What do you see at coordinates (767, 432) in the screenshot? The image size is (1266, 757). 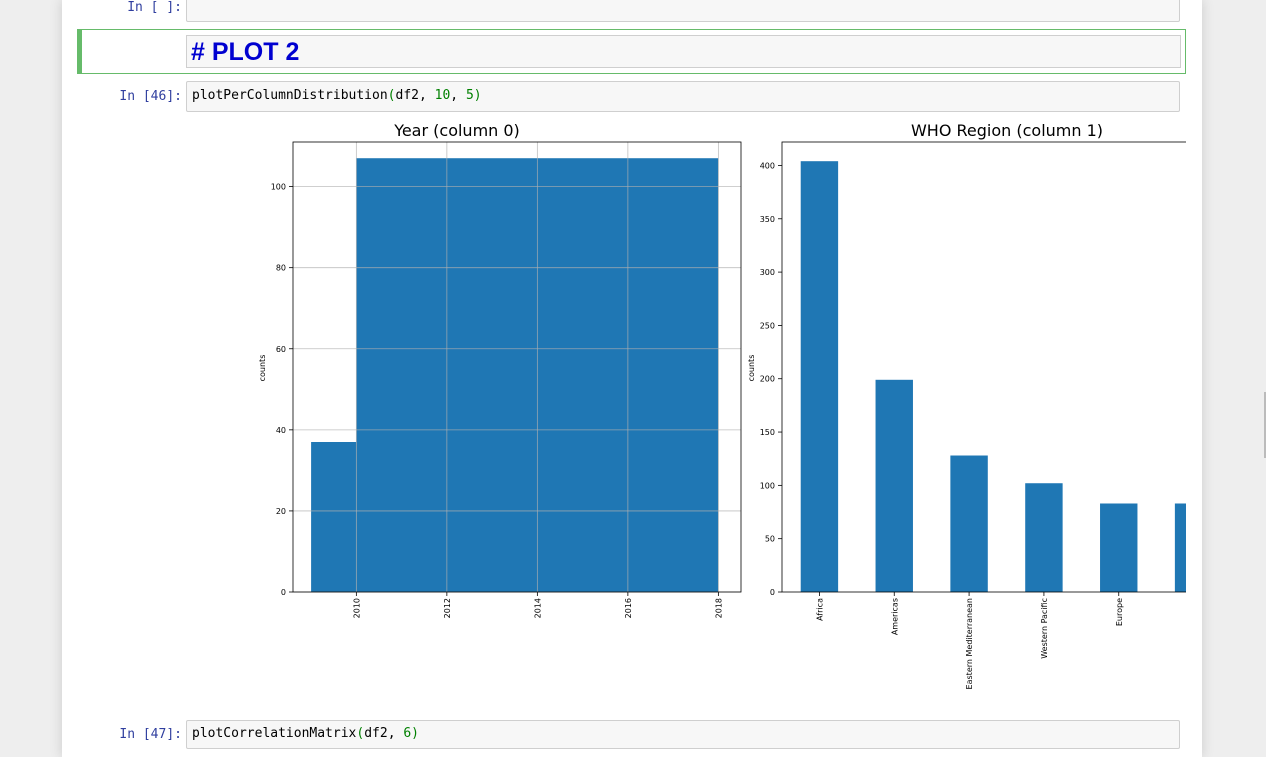 I see `y-tick-label: 150` at bounding box center [767, 432].